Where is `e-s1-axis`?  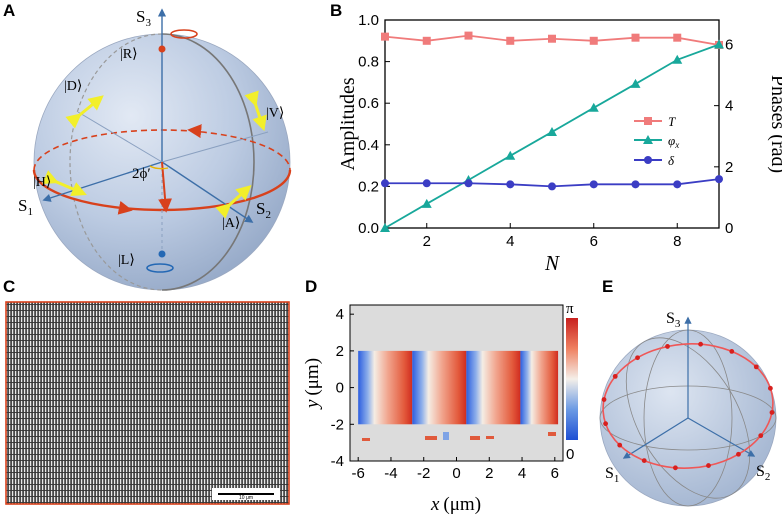 e-s1-axis is located at coordinates (655, 438).